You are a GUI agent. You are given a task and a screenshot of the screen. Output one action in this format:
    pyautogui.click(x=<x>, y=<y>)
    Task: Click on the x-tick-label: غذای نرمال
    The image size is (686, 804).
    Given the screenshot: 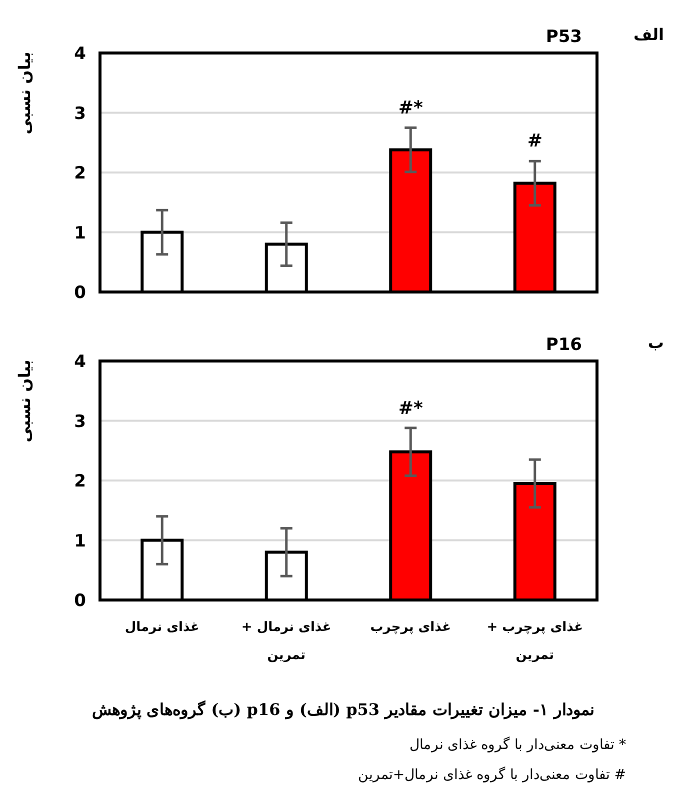 What is the action you would take?
    pyautogui.click(x=162, y=628)
    